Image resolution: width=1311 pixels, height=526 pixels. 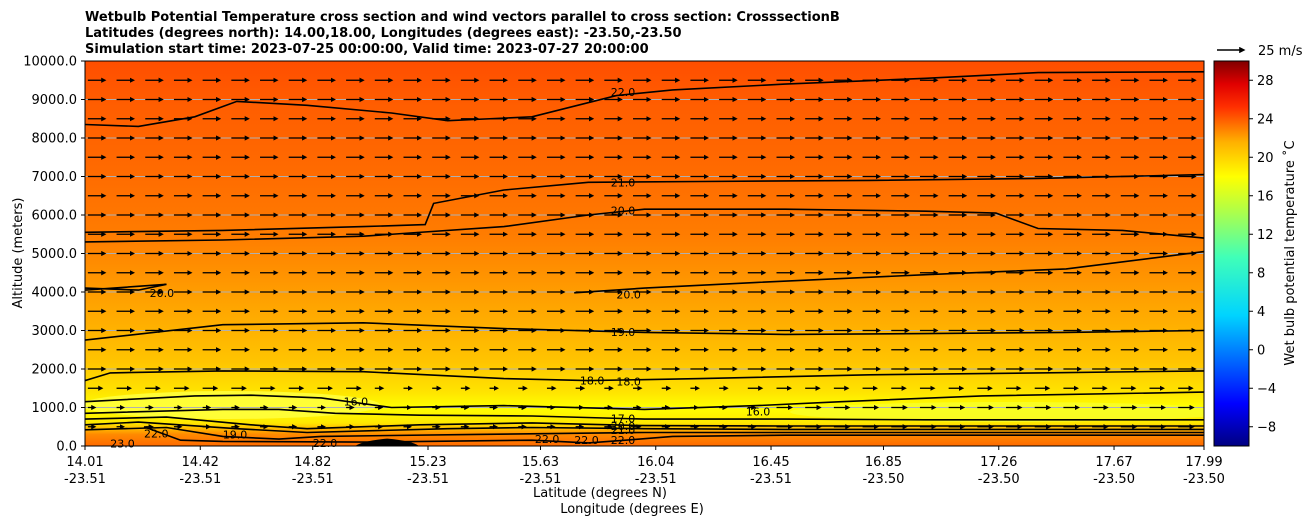 What do you see at coordinates (18, 253) in the screenshot?
I see `y-axis-label: Altitude (meters)` at bounding box center [18, 253].